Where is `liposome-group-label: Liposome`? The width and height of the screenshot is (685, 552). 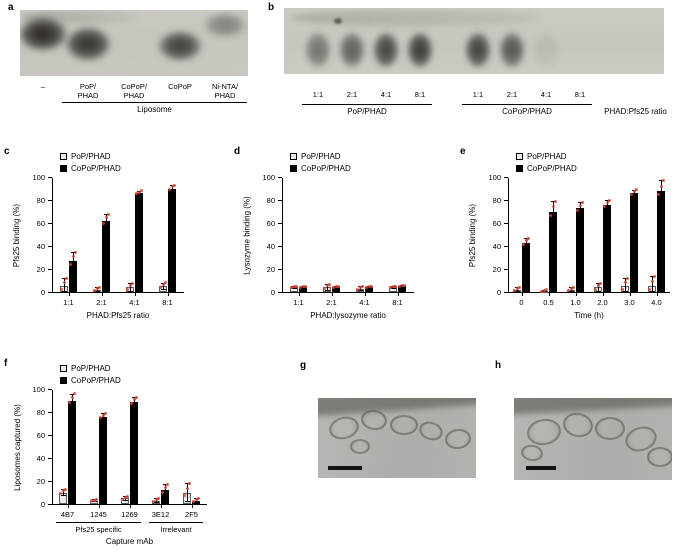 liposome-group-label: Liposome is located at coordinates (154, 109).